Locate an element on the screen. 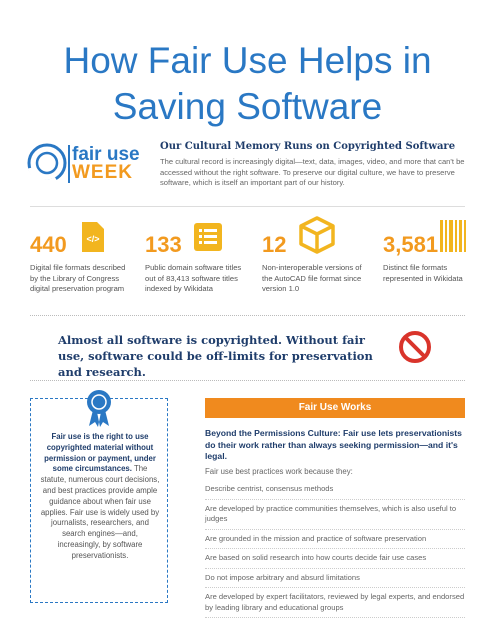 The image size is (495, 640). cube-icon is located at coordinates (317, 235).